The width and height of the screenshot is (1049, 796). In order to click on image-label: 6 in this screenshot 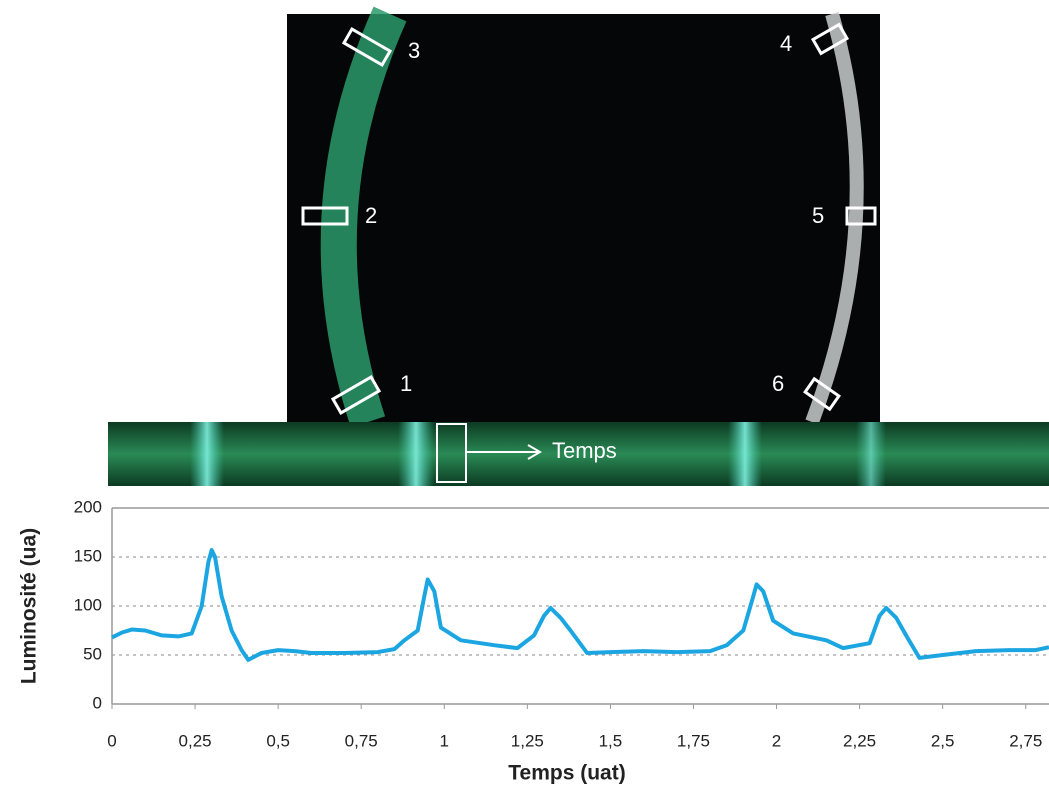, I will do `click(778, 383)`.